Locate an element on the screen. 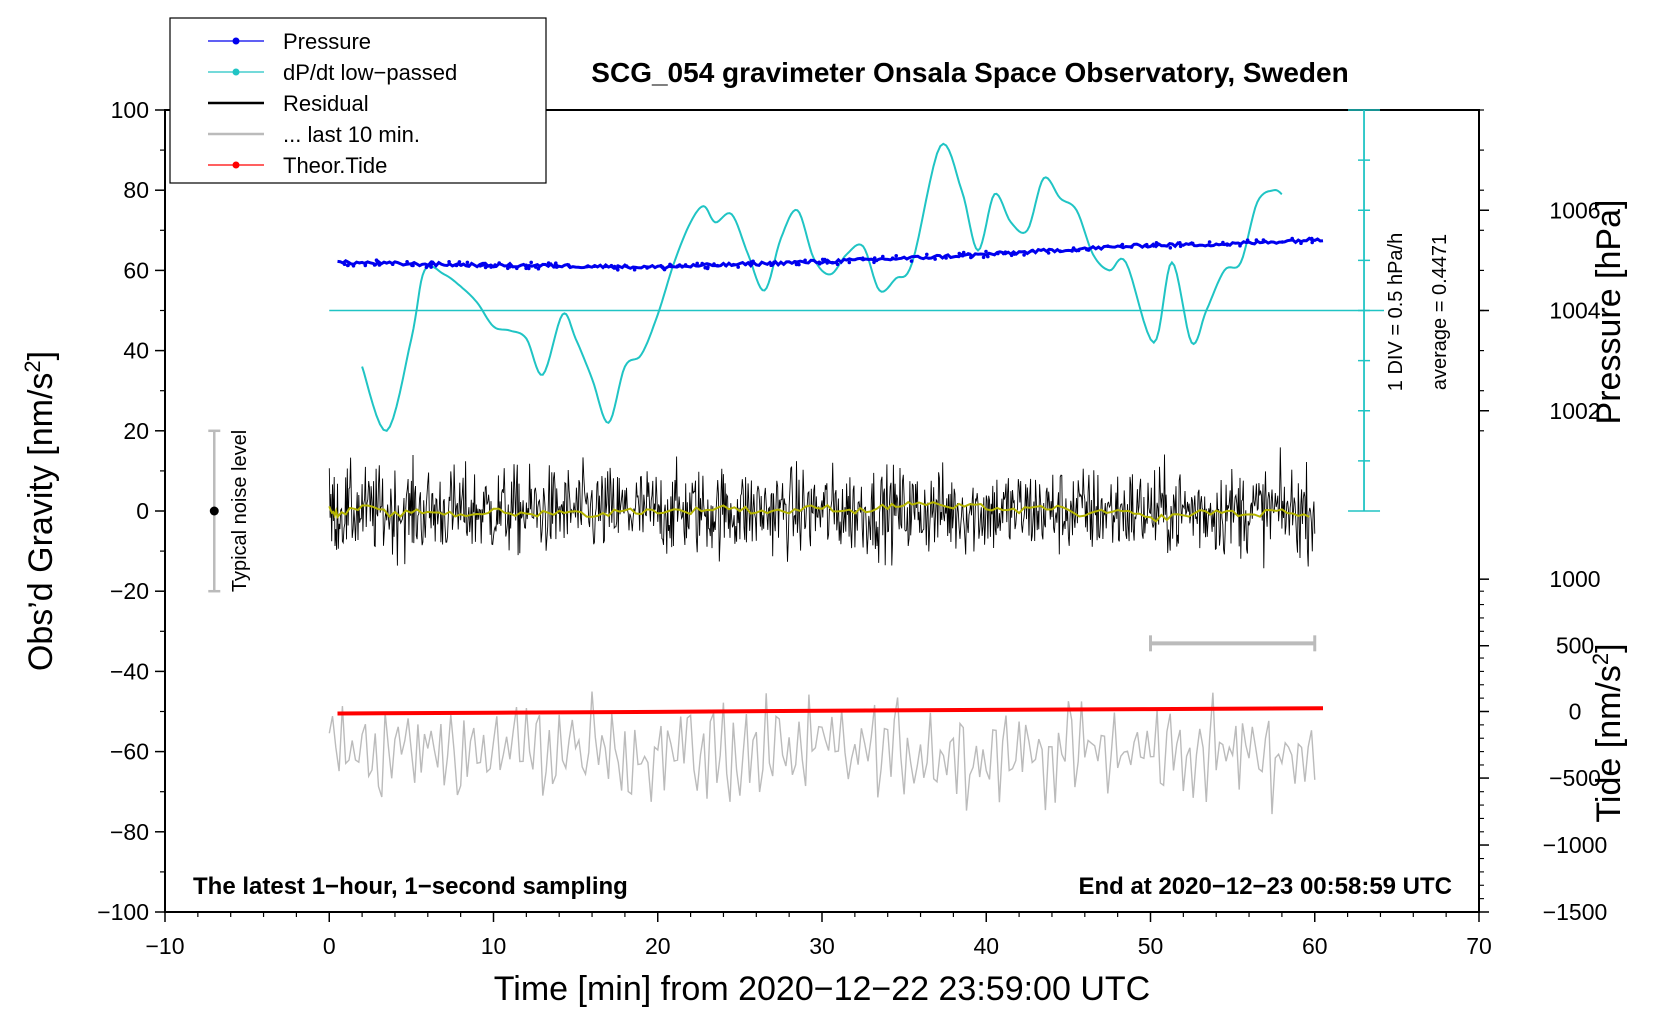 This screenshot has height=1020, width=1660. pressure-layer is located at coordinates (830, 254).